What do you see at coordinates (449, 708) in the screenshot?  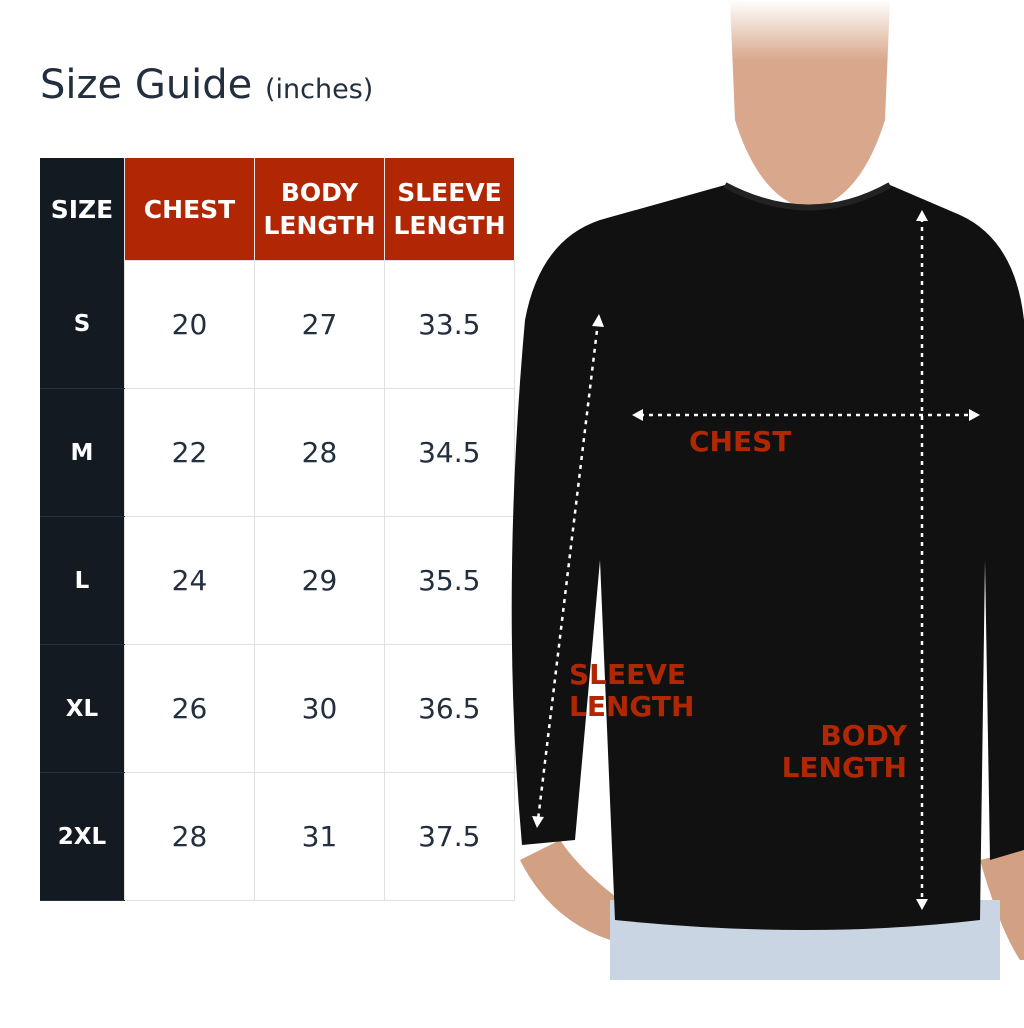 I see `sleeve-length-cell: 36.5` at bounding box center [449, 708].